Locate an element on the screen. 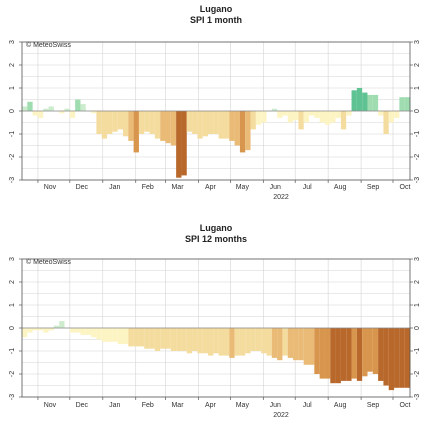  y-tick-label: 1 is located at coordinates (417, 305).